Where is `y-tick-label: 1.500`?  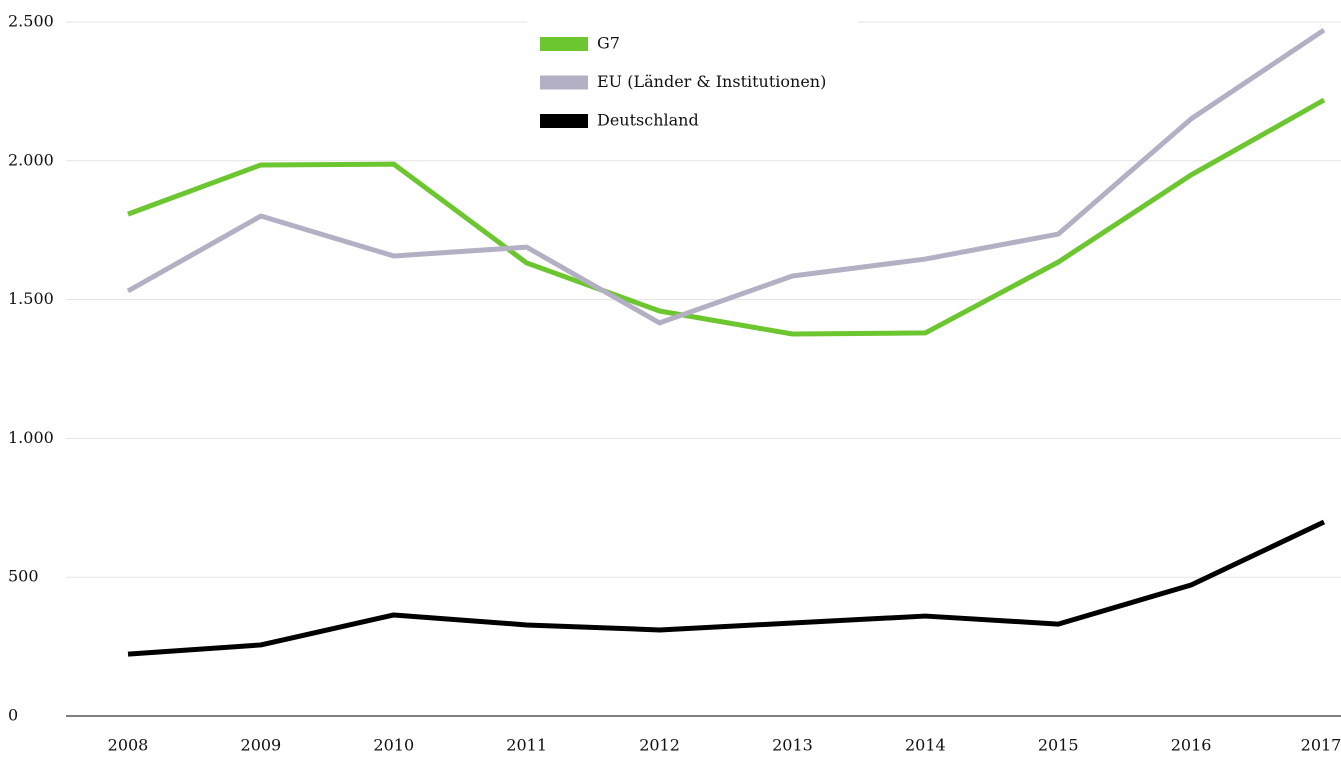
y-tick-label: 1.500 is located at coordinates (31, 298).